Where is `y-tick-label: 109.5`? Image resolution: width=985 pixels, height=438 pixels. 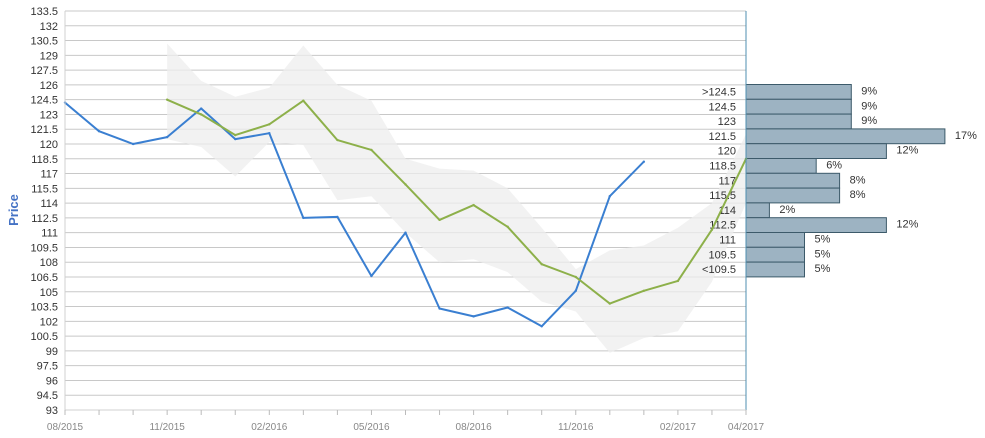
y-tick-label: 109.5 is located at coordinates (44, 248).